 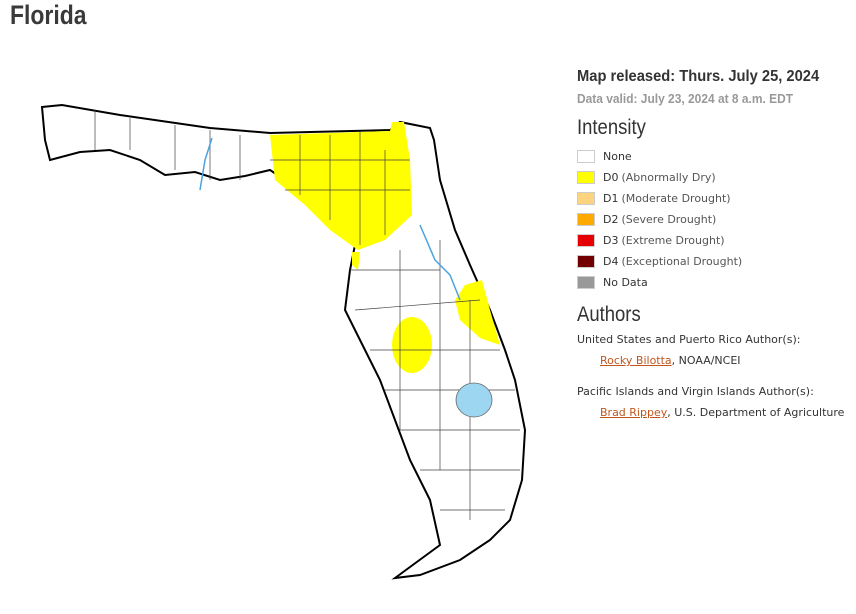 What do you see at coordinates (611, 219) in the screenshot?
I see `legend-code: D2` at bounding box center [611, 219].